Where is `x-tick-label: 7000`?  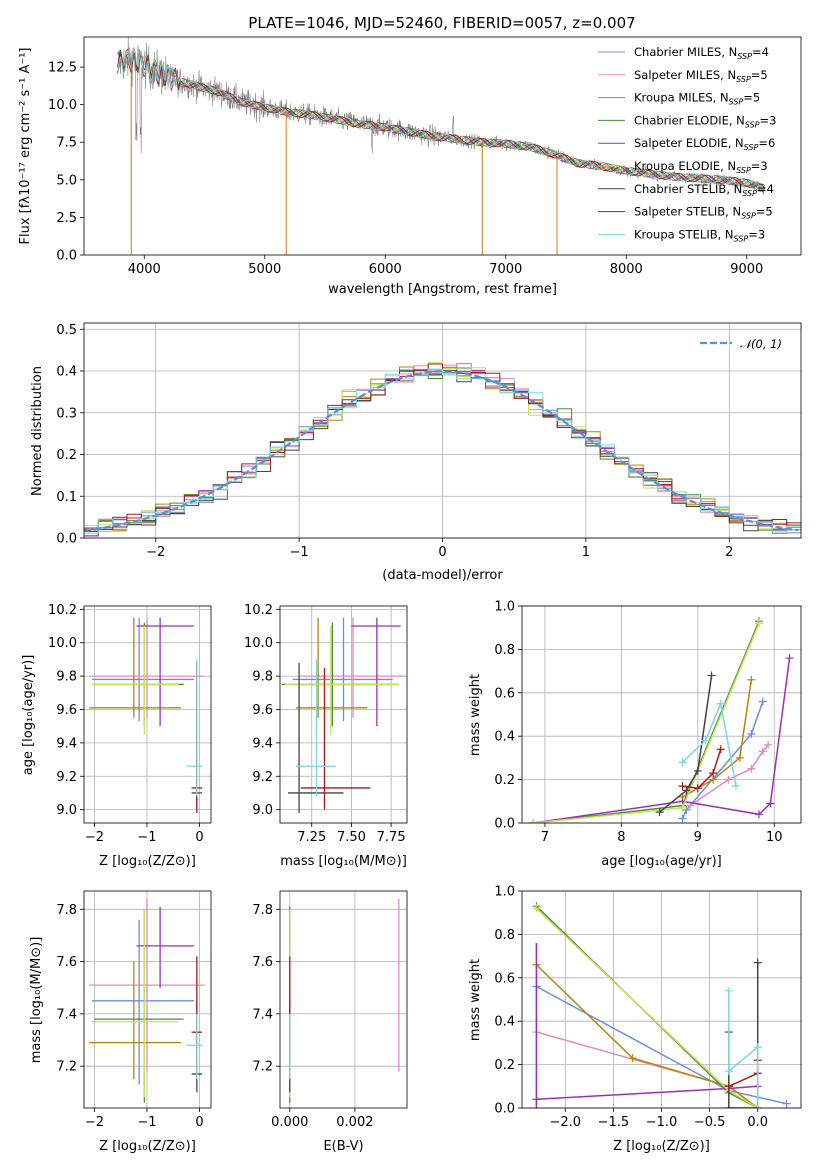 x-tick-label: 7000 is located at coordinates (505, 269).